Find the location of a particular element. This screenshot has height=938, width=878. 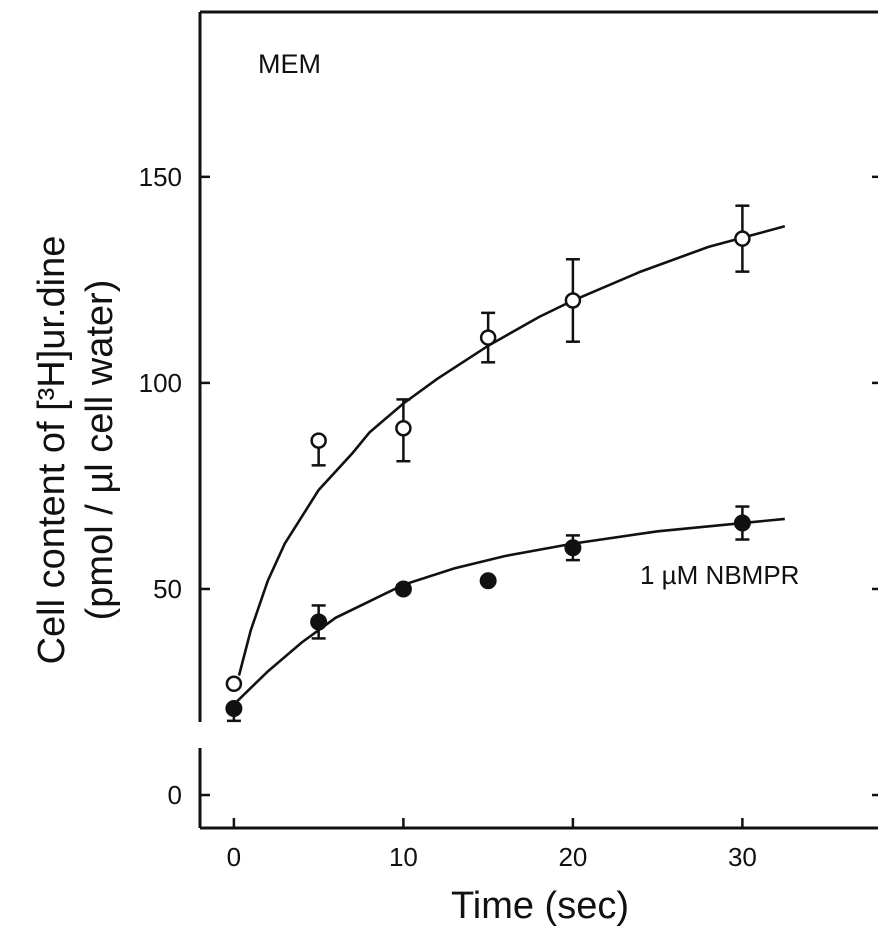

y-tick-label: 0 is located at coordinates (175, 795).